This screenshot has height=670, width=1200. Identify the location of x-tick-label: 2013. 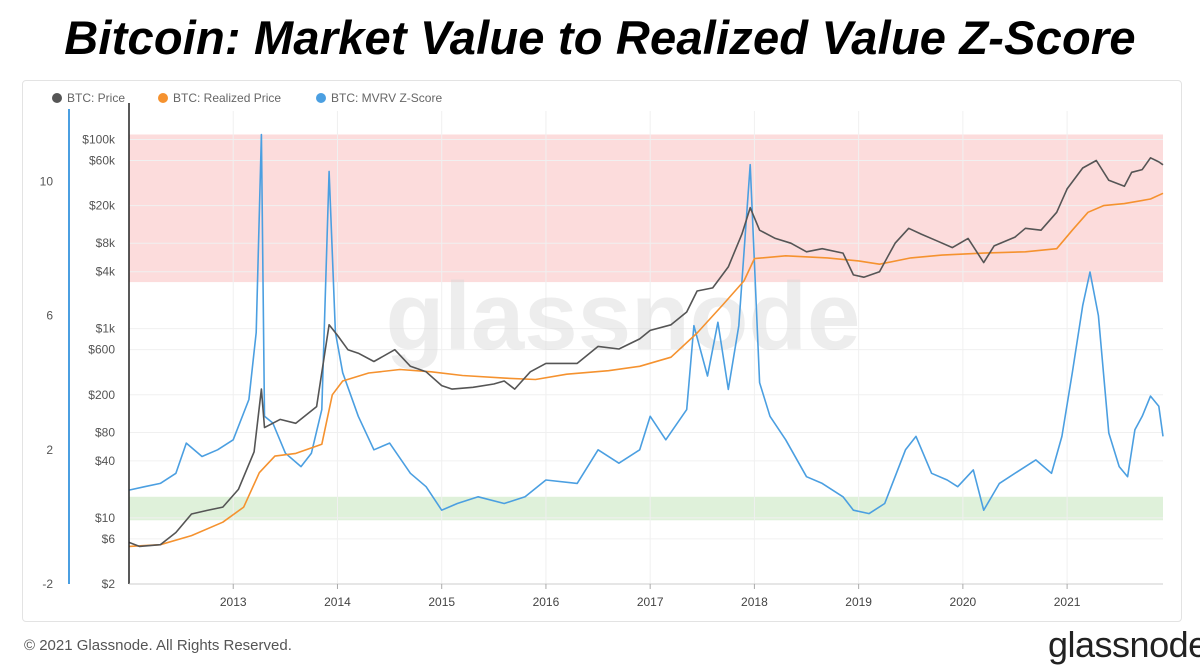
(233, 602).